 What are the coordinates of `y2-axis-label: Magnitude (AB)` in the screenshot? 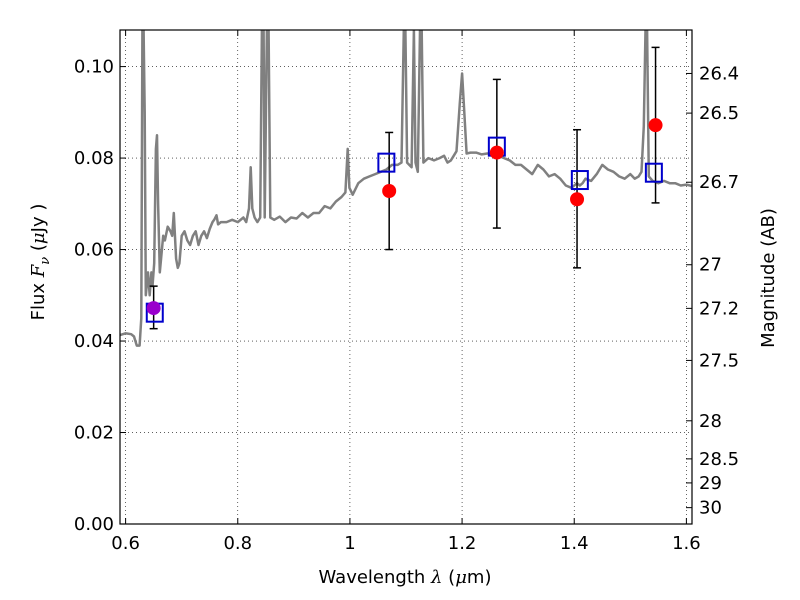 It's located at (768, 278).